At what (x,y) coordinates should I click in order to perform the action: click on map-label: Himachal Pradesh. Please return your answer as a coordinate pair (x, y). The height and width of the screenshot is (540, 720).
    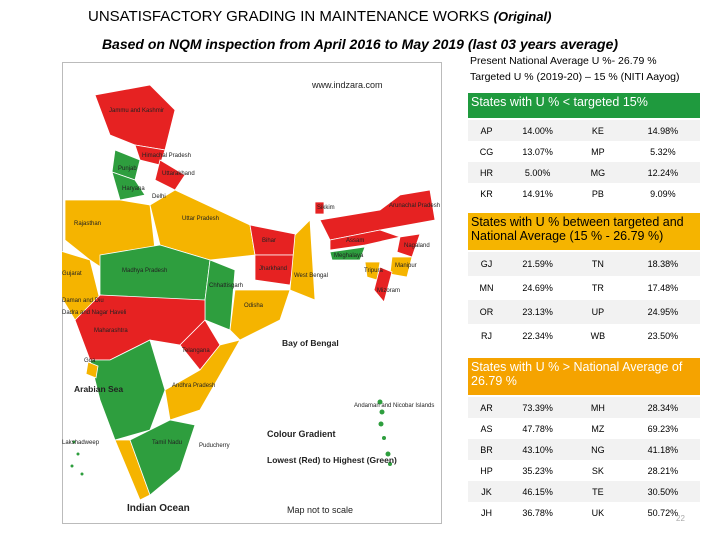
    Looking at the image, I should click on (166, 156).